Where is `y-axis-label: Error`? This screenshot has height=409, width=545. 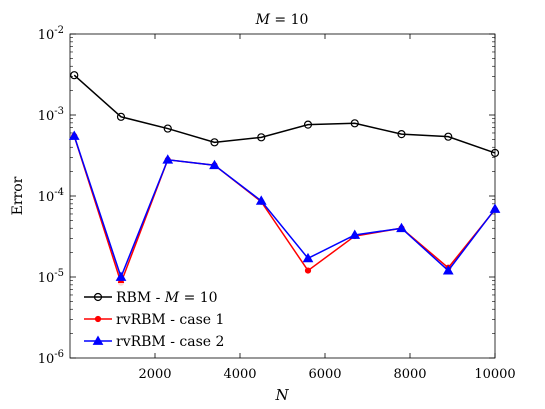
y-axis-label: Error is located at coordinates (18, 195).